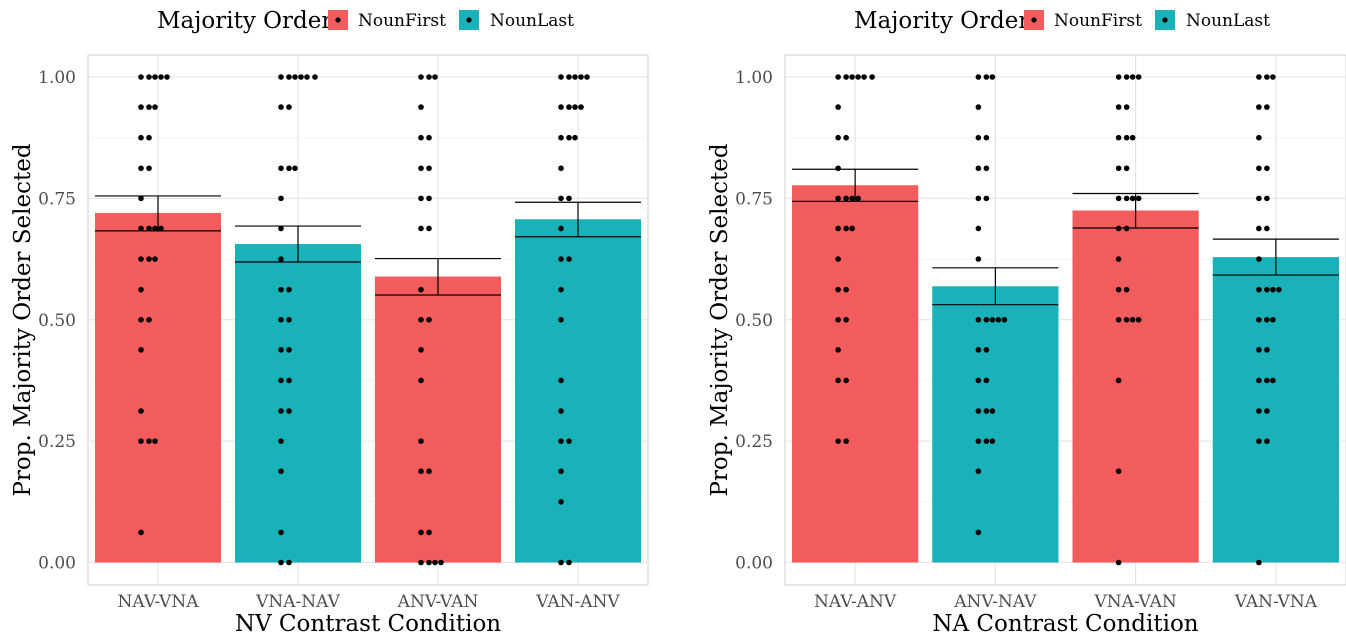 The height and width of the screenshot is (634, 1346). I want to click on x-tick-label: NAV-VNA, so click(159, 602).